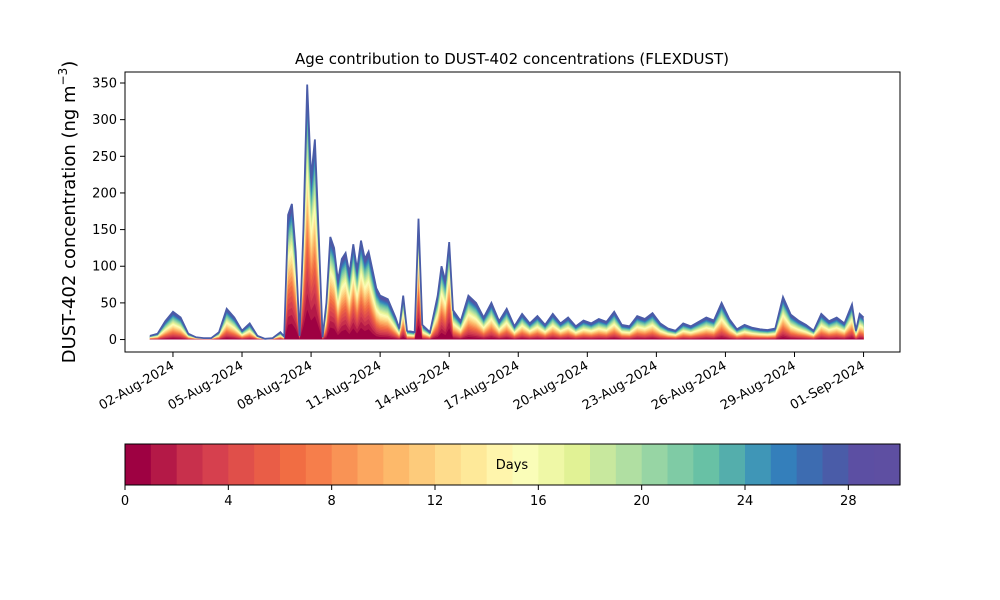 The image size is (1000, 600). What do you see at coordinates (689, 385) in the screenshot?
I see `x-tick-label: 26-Aug-2024` at bounding box center [689, 385].